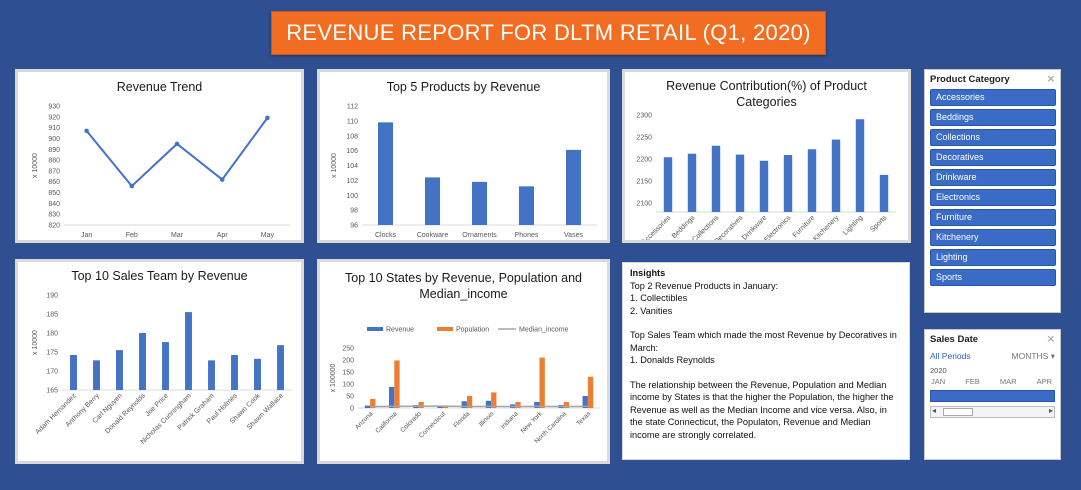 The width and height of the screenshot is (1081, 490). What do you see at coordinates (672, 360) in the screenshot?
I see `insight-p2-item: 1. Donalds Reynolds` at bounding box center [672, 360].